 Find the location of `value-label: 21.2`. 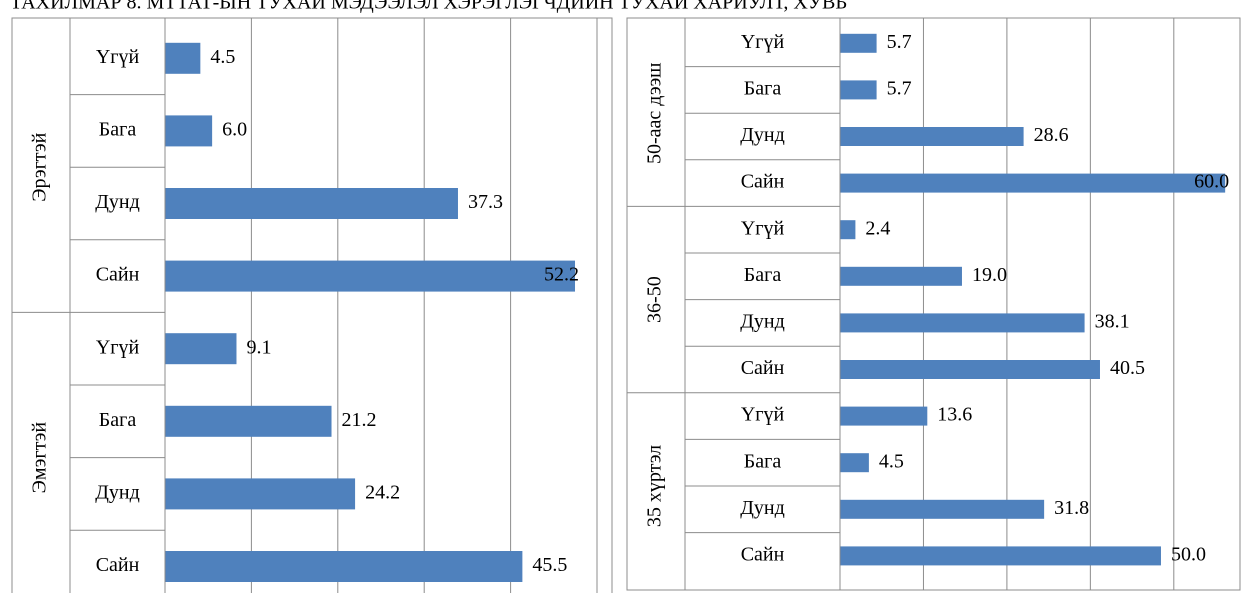

value-label: 21.2 is located at coordinates (359, 420).